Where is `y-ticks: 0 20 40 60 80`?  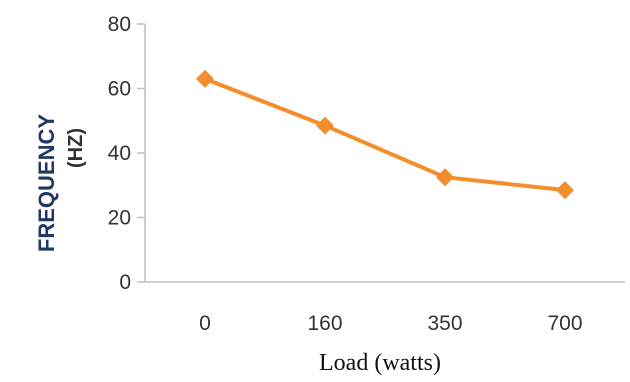 y-ticks: 0 20 40 60 80 is located at coordinates (126, 153).